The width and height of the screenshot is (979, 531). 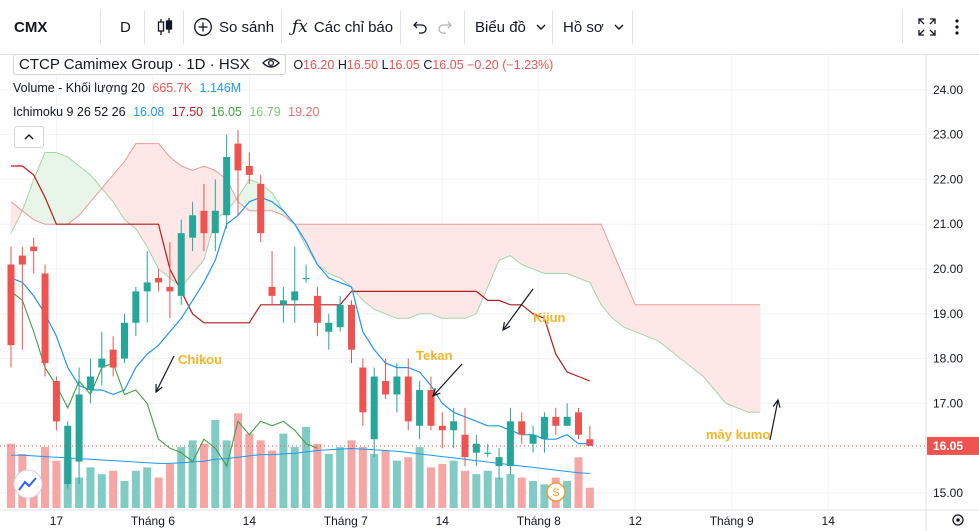 I want to click on fullscreen-icon, so click(x=927, y=27).